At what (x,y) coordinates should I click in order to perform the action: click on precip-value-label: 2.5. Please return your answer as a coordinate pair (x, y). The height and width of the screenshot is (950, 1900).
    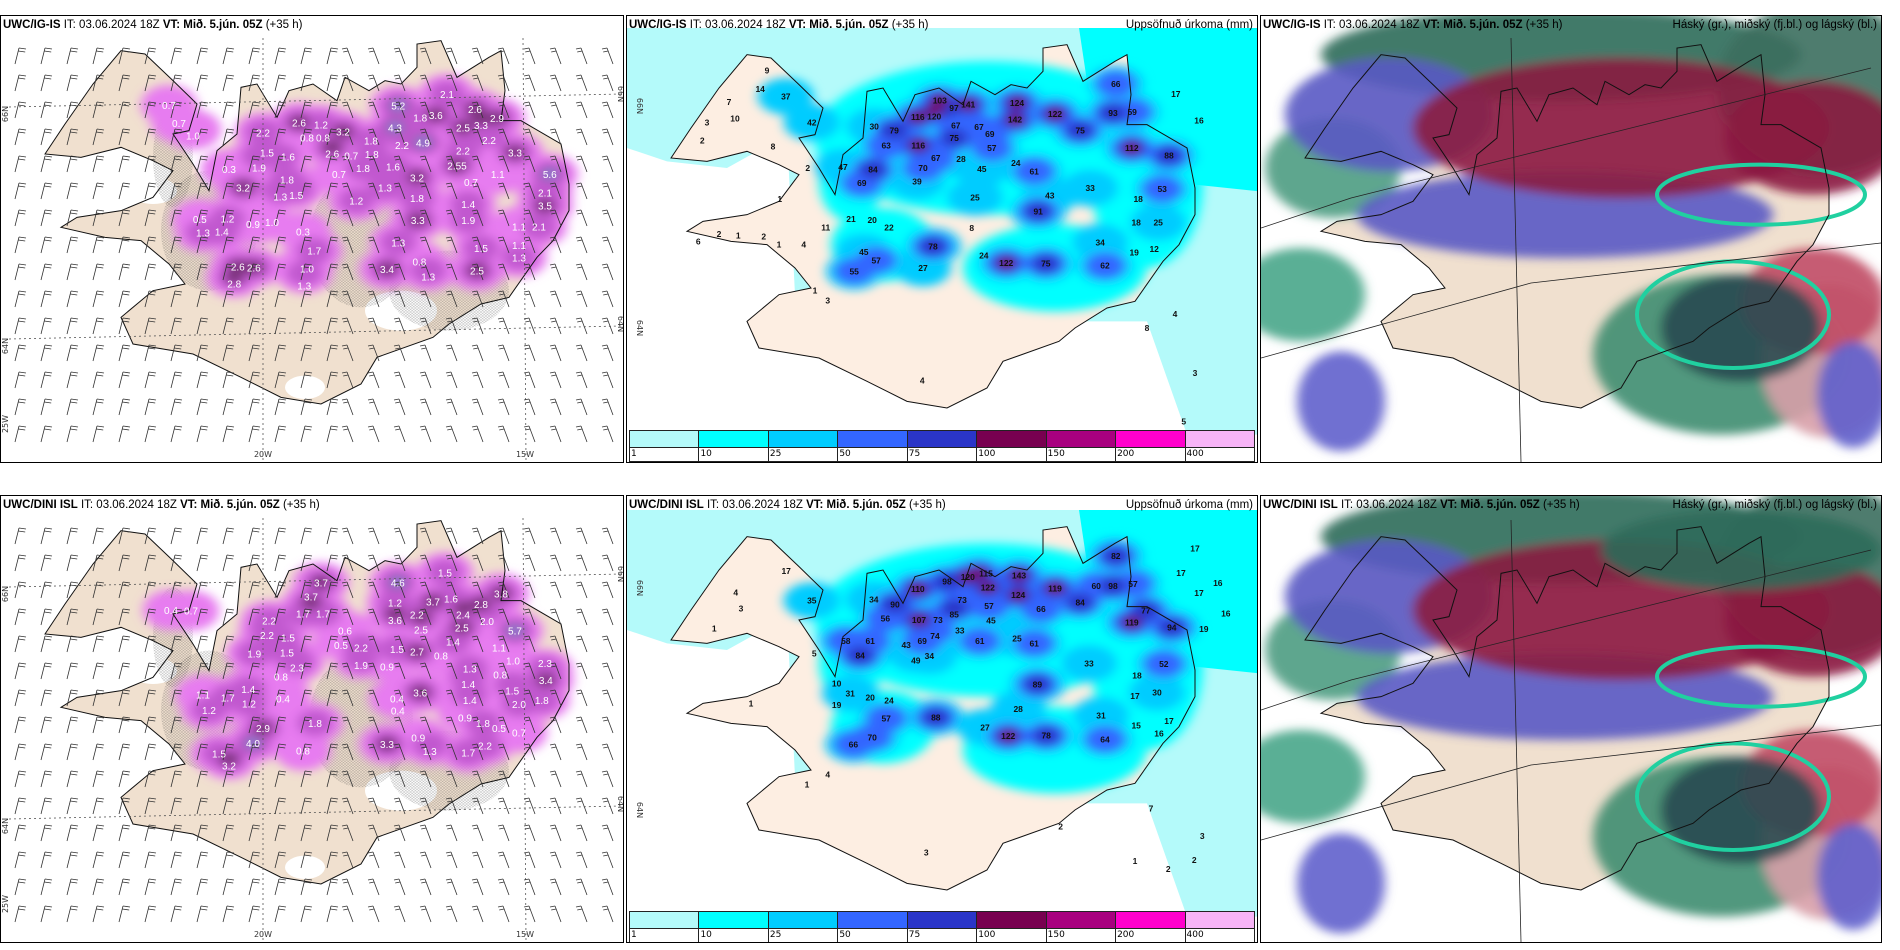
    Looking at the image, I should click on (463, 128).